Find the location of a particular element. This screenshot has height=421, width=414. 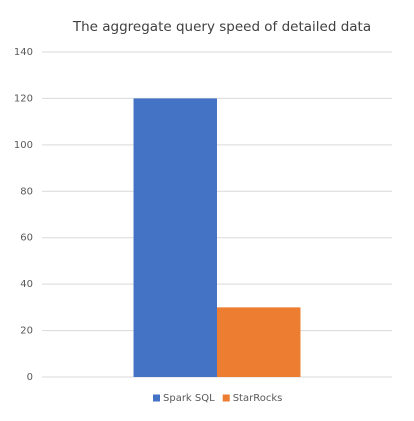

legend-label: Spark SQL is located at coordinates (189, 398).